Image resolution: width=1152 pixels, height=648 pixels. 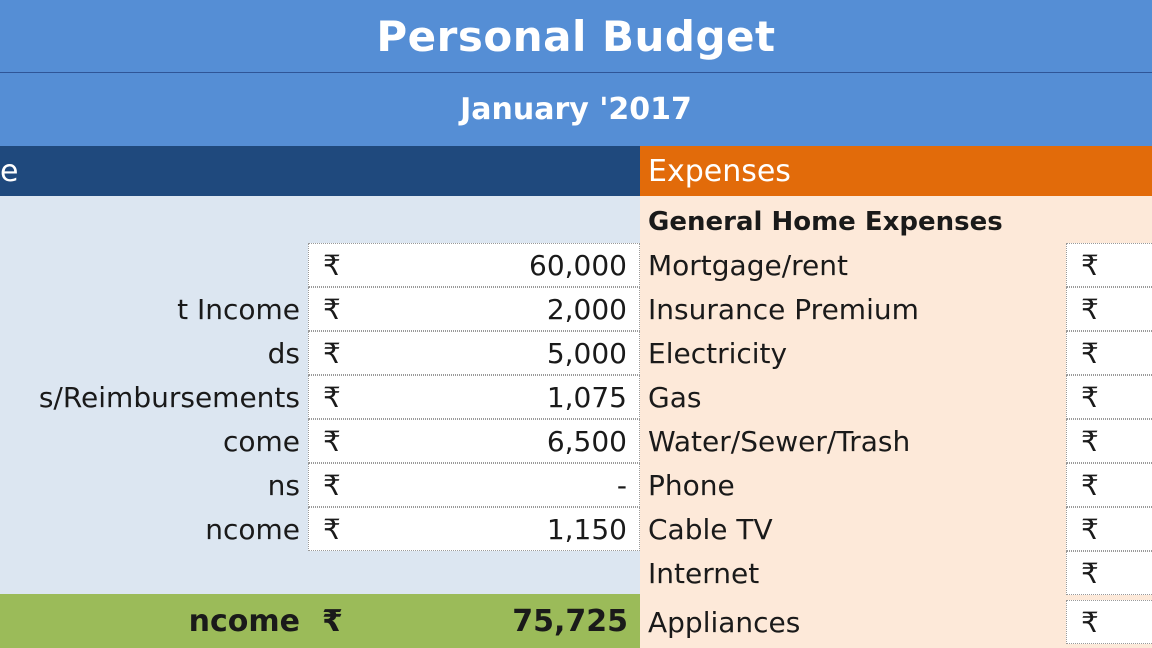 I want to click on income-header: e, so click(x=320, y=171).